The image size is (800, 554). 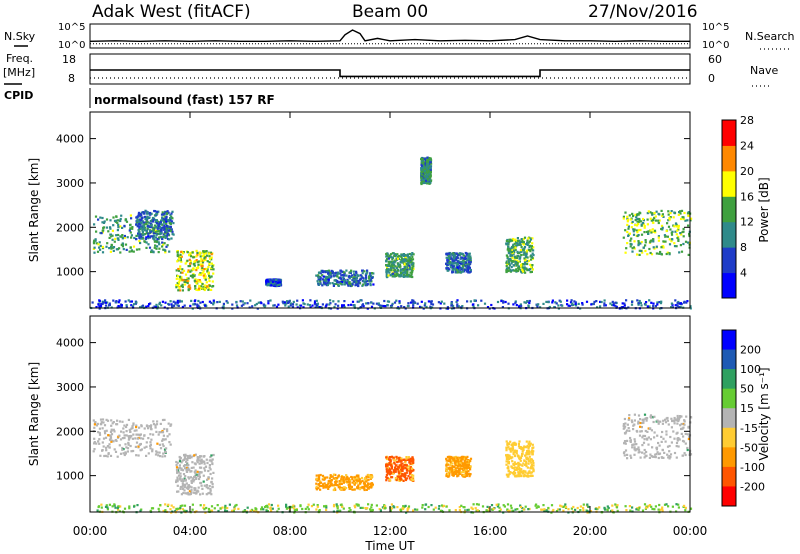 I want to click on power-colorbar-segment, so click(x=729, y=209).